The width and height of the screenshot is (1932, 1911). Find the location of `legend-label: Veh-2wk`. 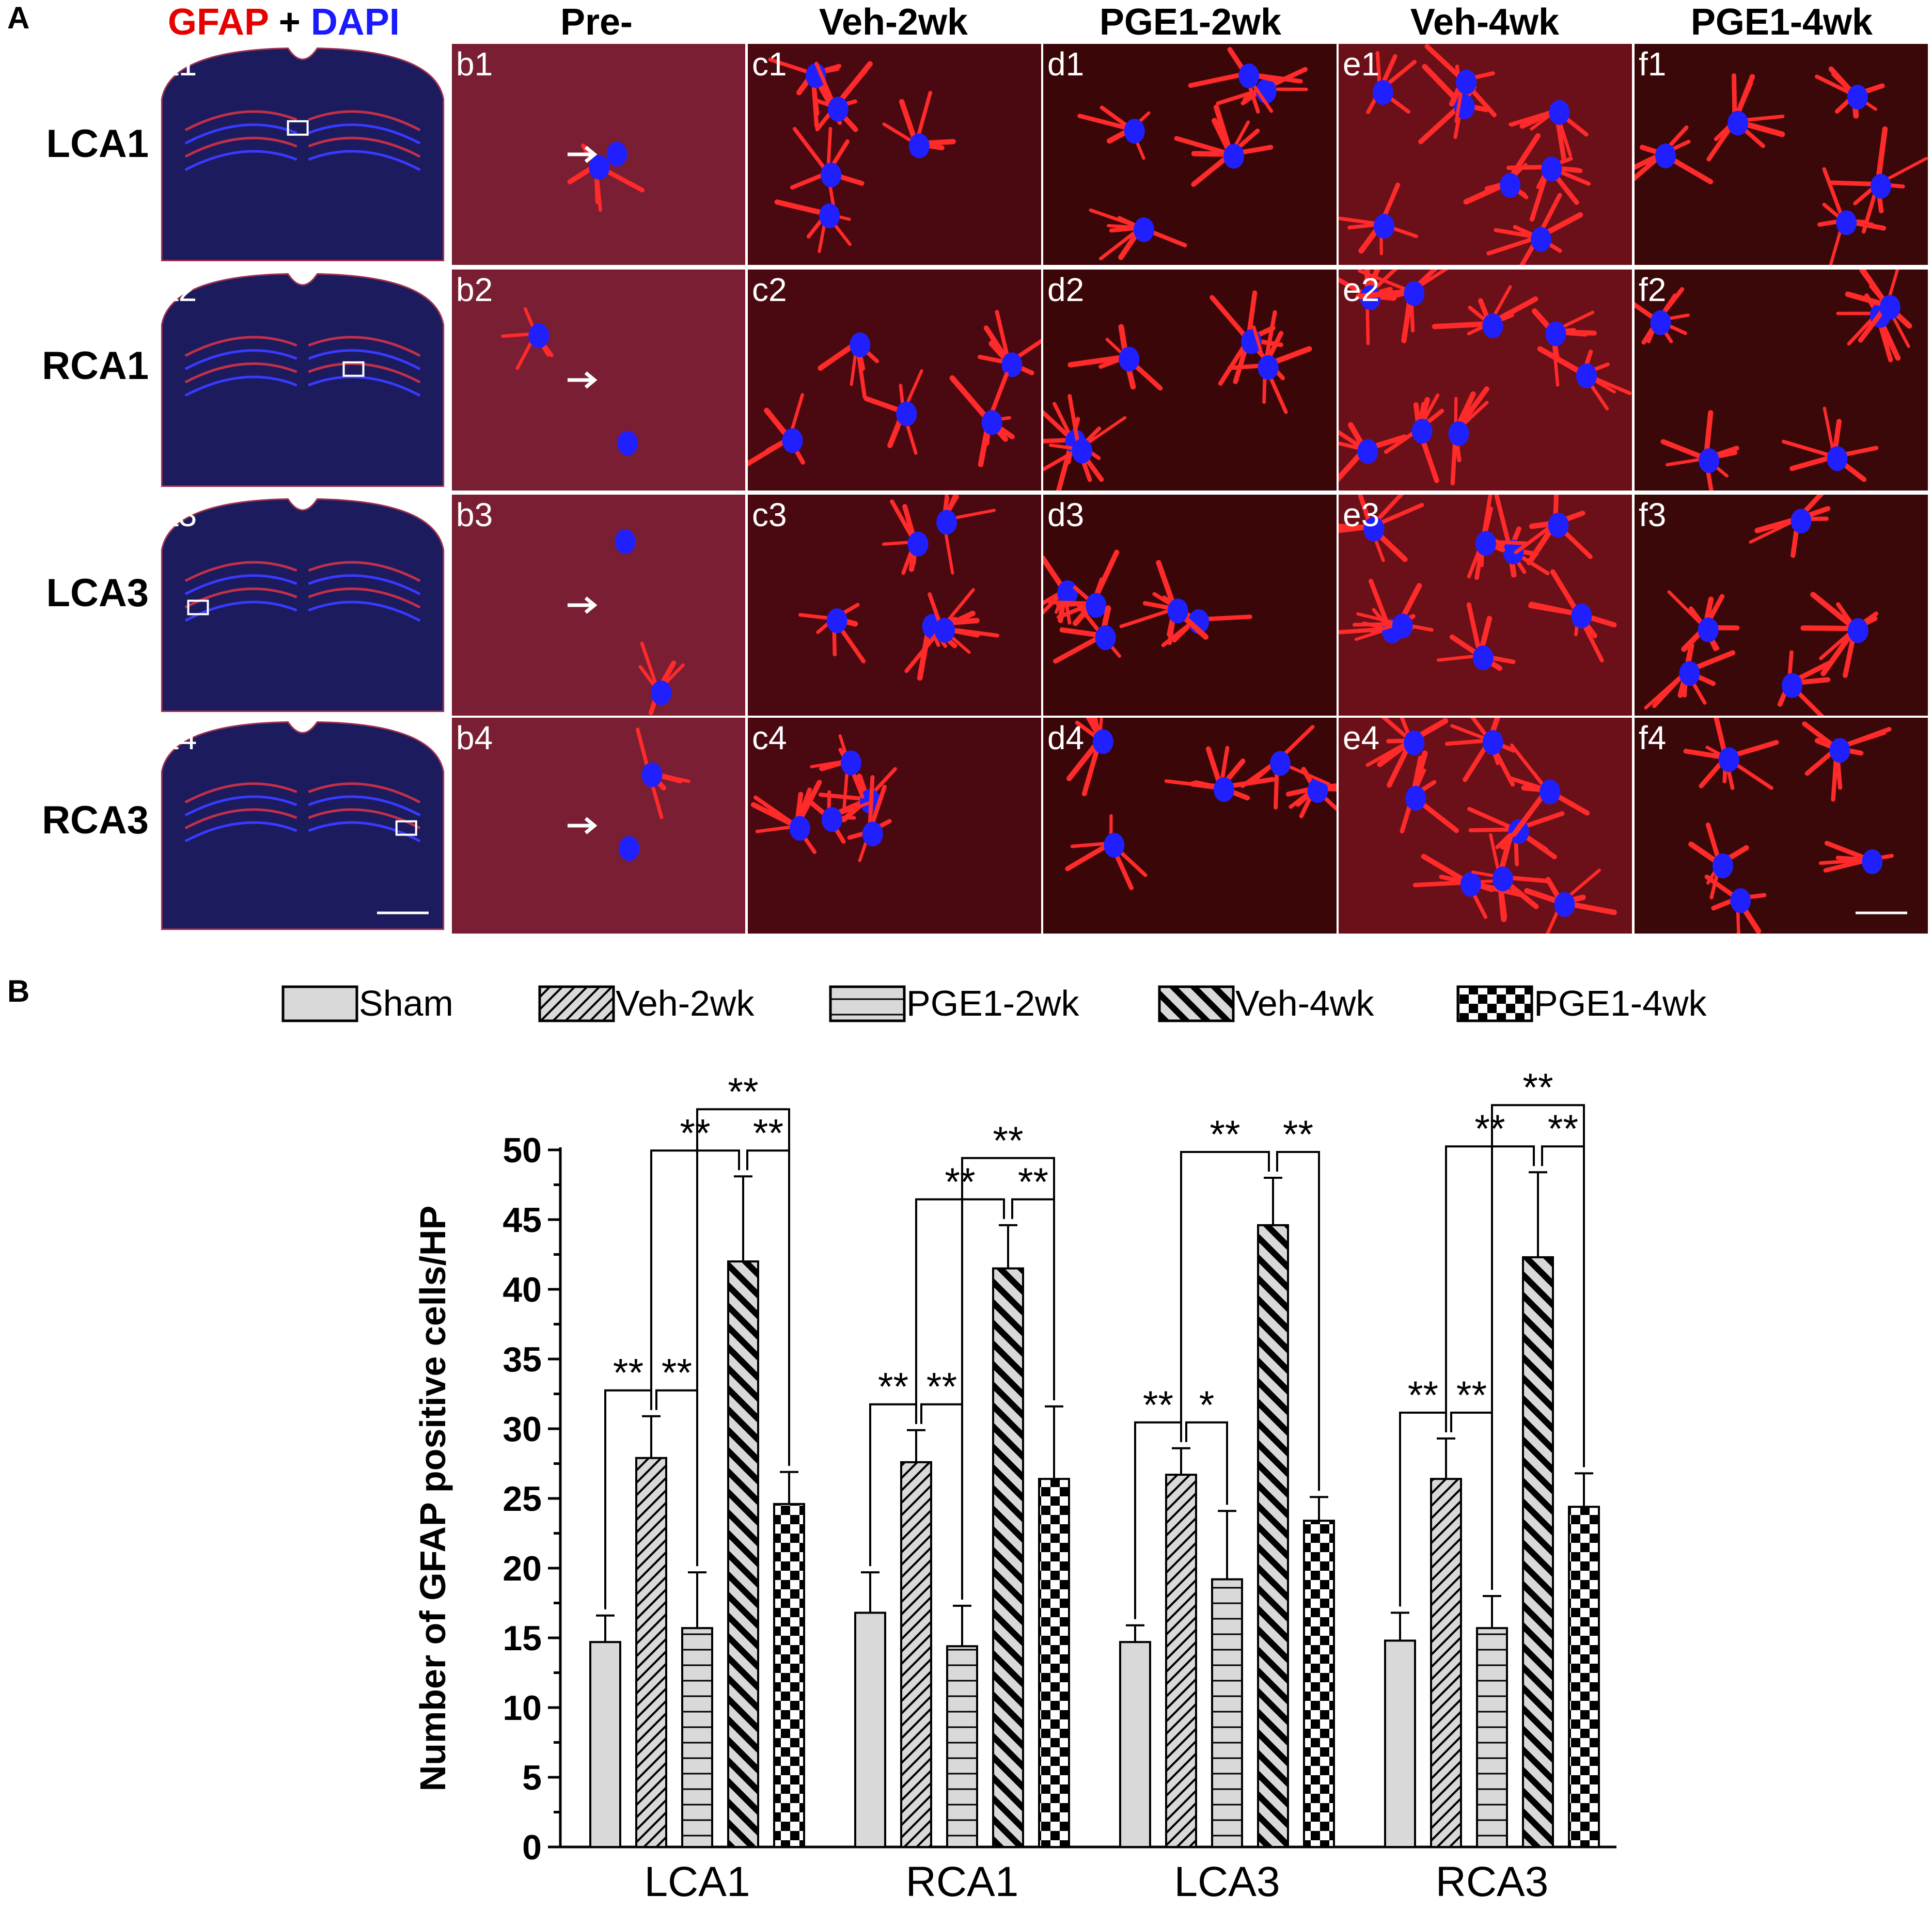

legend-label: Veh-2wk is located at coordinates (685, 1003).